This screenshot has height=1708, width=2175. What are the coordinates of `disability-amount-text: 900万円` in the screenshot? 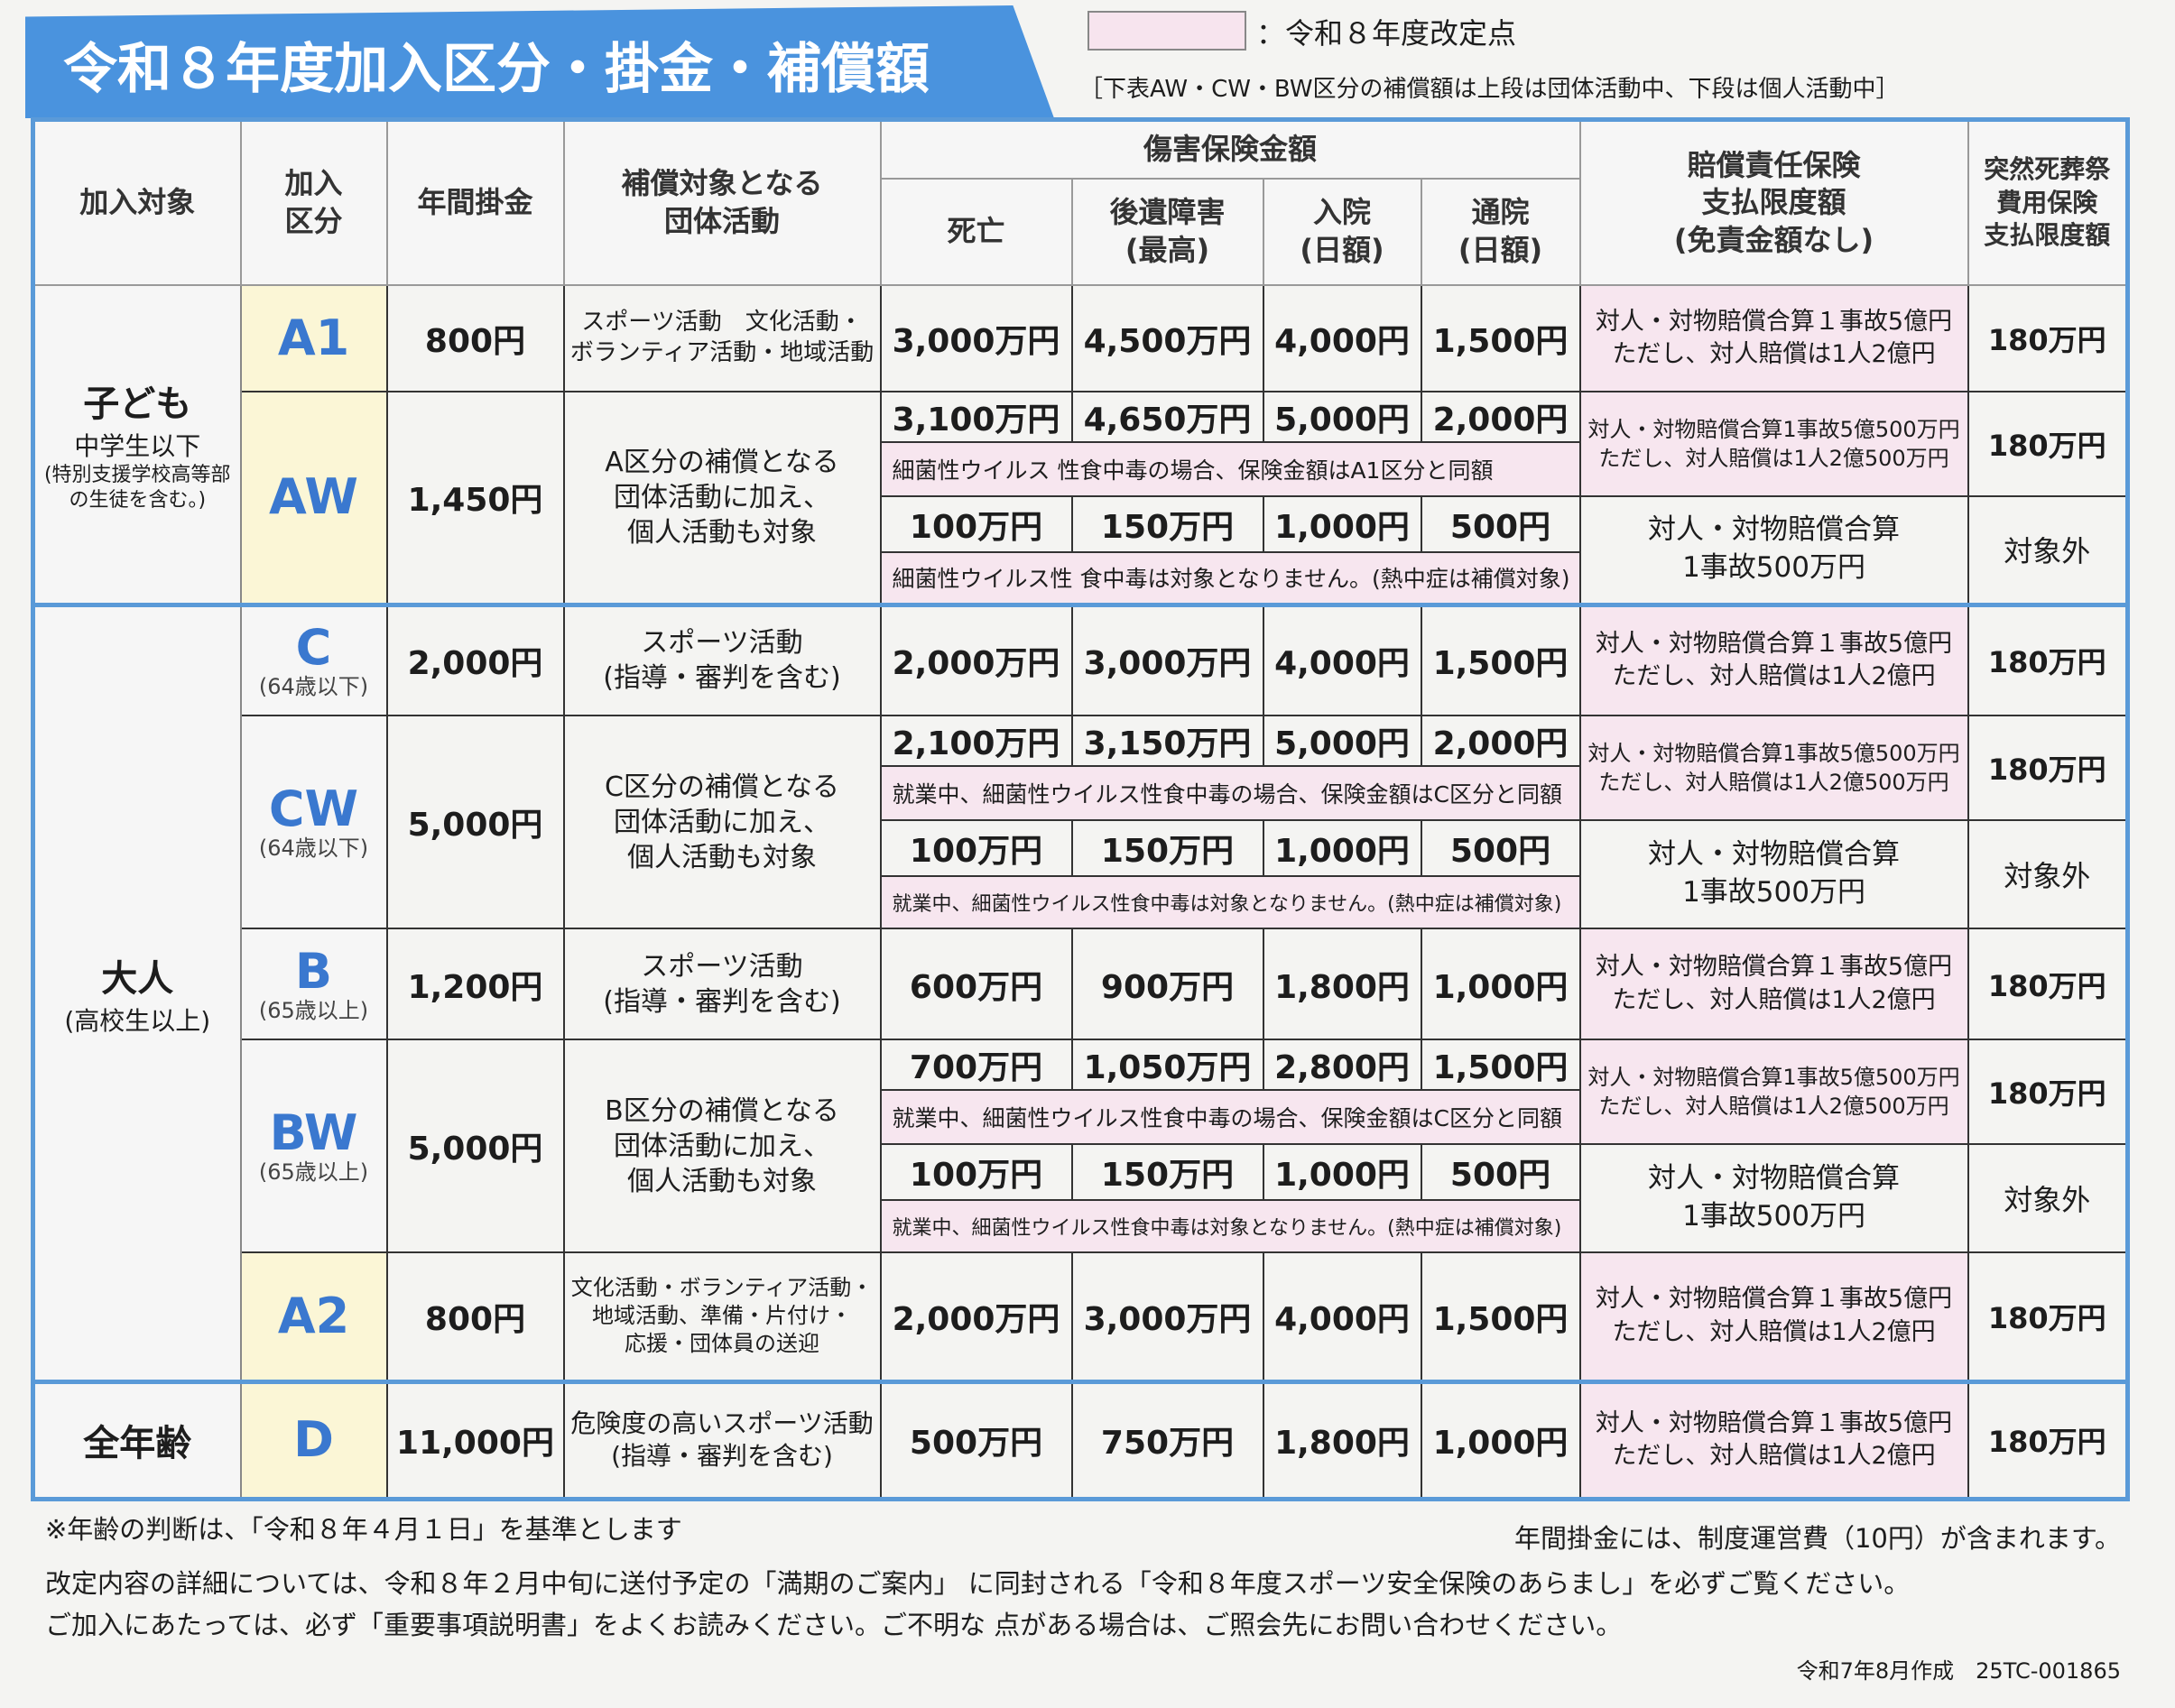 It's located at (1167, 987).